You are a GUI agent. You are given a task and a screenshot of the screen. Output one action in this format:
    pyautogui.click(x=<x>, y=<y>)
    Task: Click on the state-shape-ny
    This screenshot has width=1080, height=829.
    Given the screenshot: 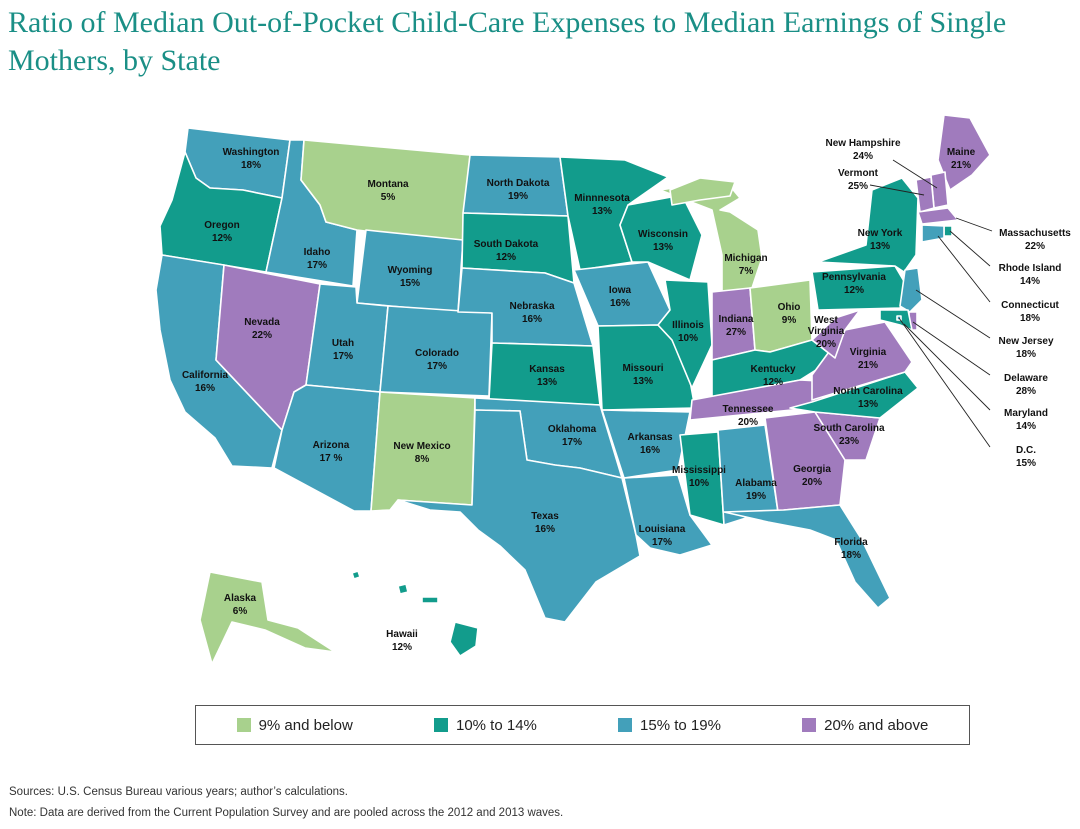 What is the action you would take?
    pyautogui.click(x=868, y=225)
    